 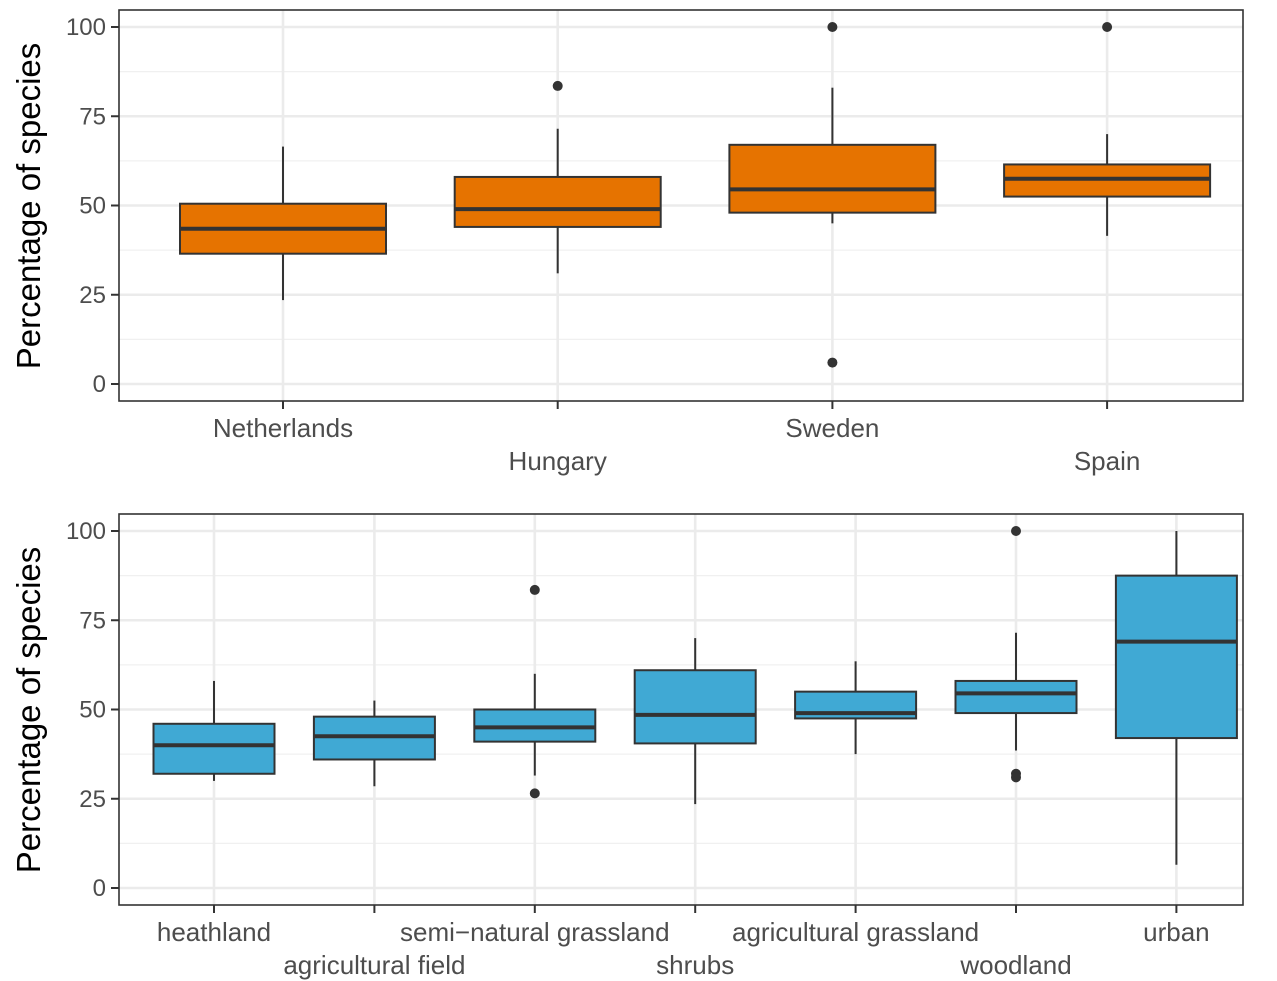 I want to click on box-agricultural-grassland, so click(x=856, y=708).